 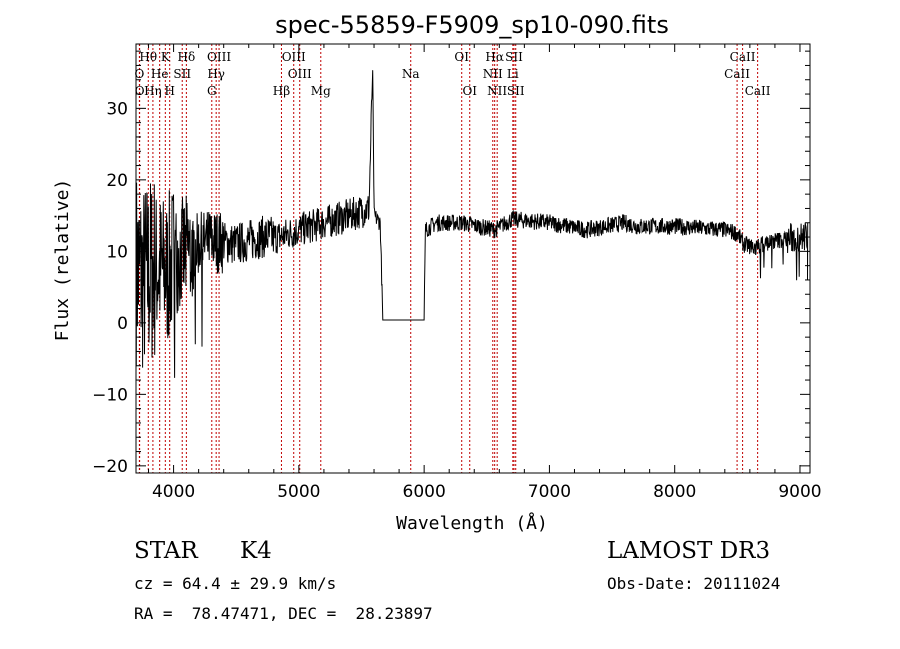 I want to click on y-axis-label: Flux (relative), so click(x=62, y=260).